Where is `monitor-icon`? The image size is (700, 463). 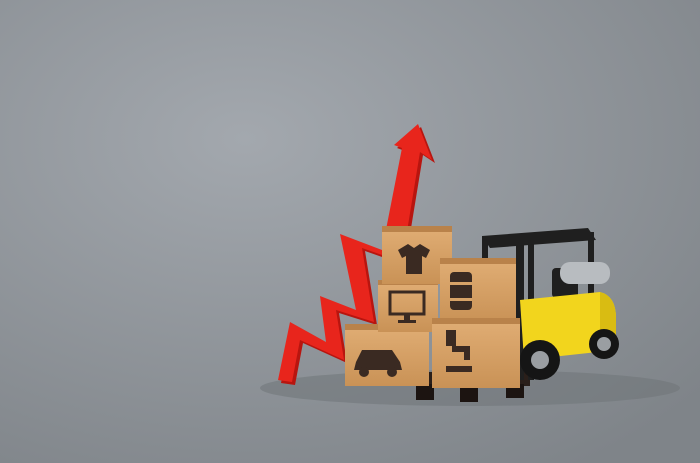
monitor-icon is located at coordinates (407, 306).